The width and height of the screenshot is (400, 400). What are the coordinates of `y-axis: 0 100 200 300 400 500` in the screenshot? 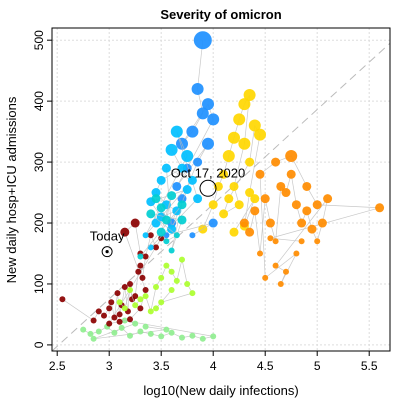 It's located at (42, 189).